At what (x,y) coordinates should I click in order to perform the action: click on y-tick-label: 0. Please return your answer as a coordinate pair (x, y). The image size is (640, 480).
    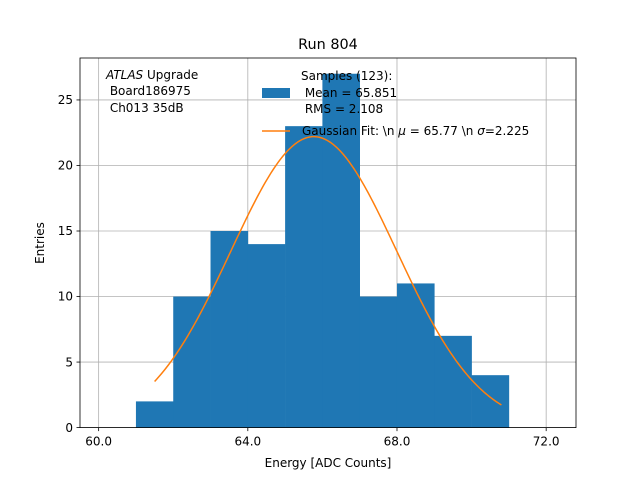
    Looking at the image, I should click on (69, 428).